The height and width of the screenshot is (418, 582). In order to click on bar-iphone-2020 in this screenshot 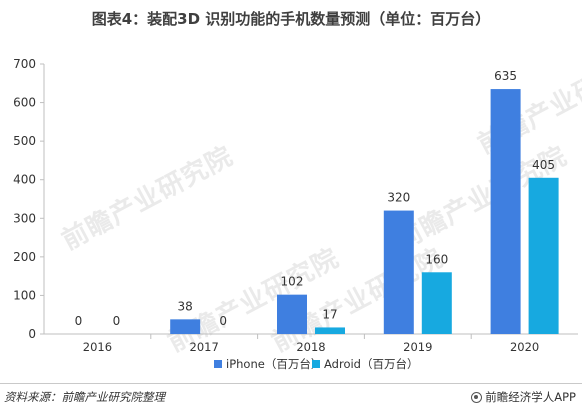, I will do `click(505, 211)`.